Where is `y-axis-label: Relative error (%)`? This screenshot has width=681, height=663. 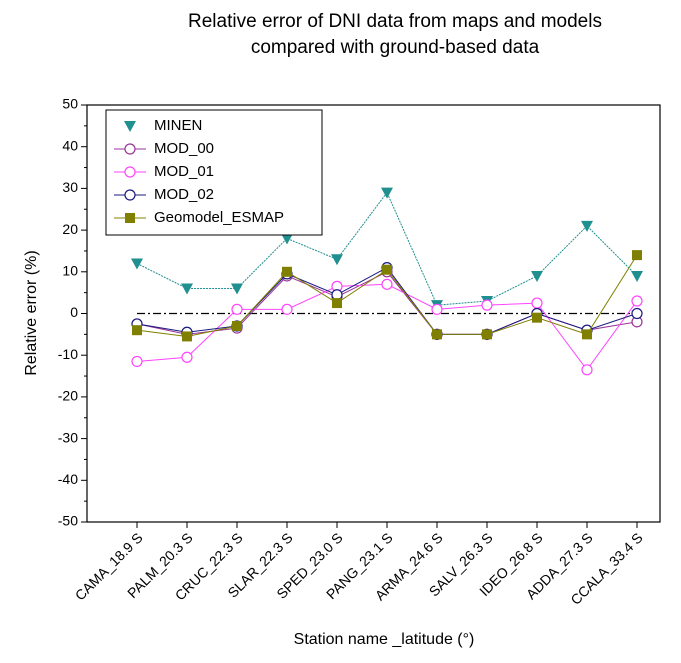
y-axis-label: Relative error (%) is located at coordinates (31, 312).